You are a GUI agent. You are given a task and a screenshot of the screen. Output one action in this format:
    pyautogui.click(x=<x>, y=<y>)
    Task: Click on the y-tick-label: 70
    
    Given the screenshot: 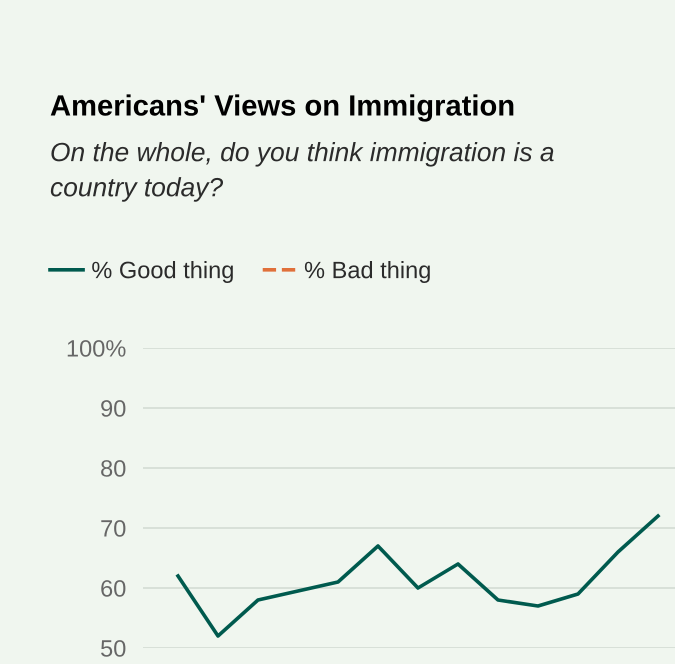 What is the action you would take?
    pyautogui.click(x=113, y=528)
    